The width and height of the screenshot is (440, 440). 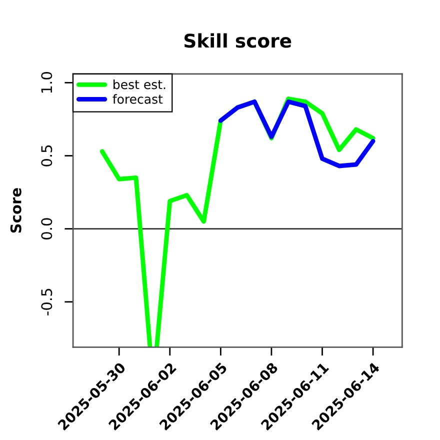 I want to click on legend-label: best est., so click(x=140, y=85).